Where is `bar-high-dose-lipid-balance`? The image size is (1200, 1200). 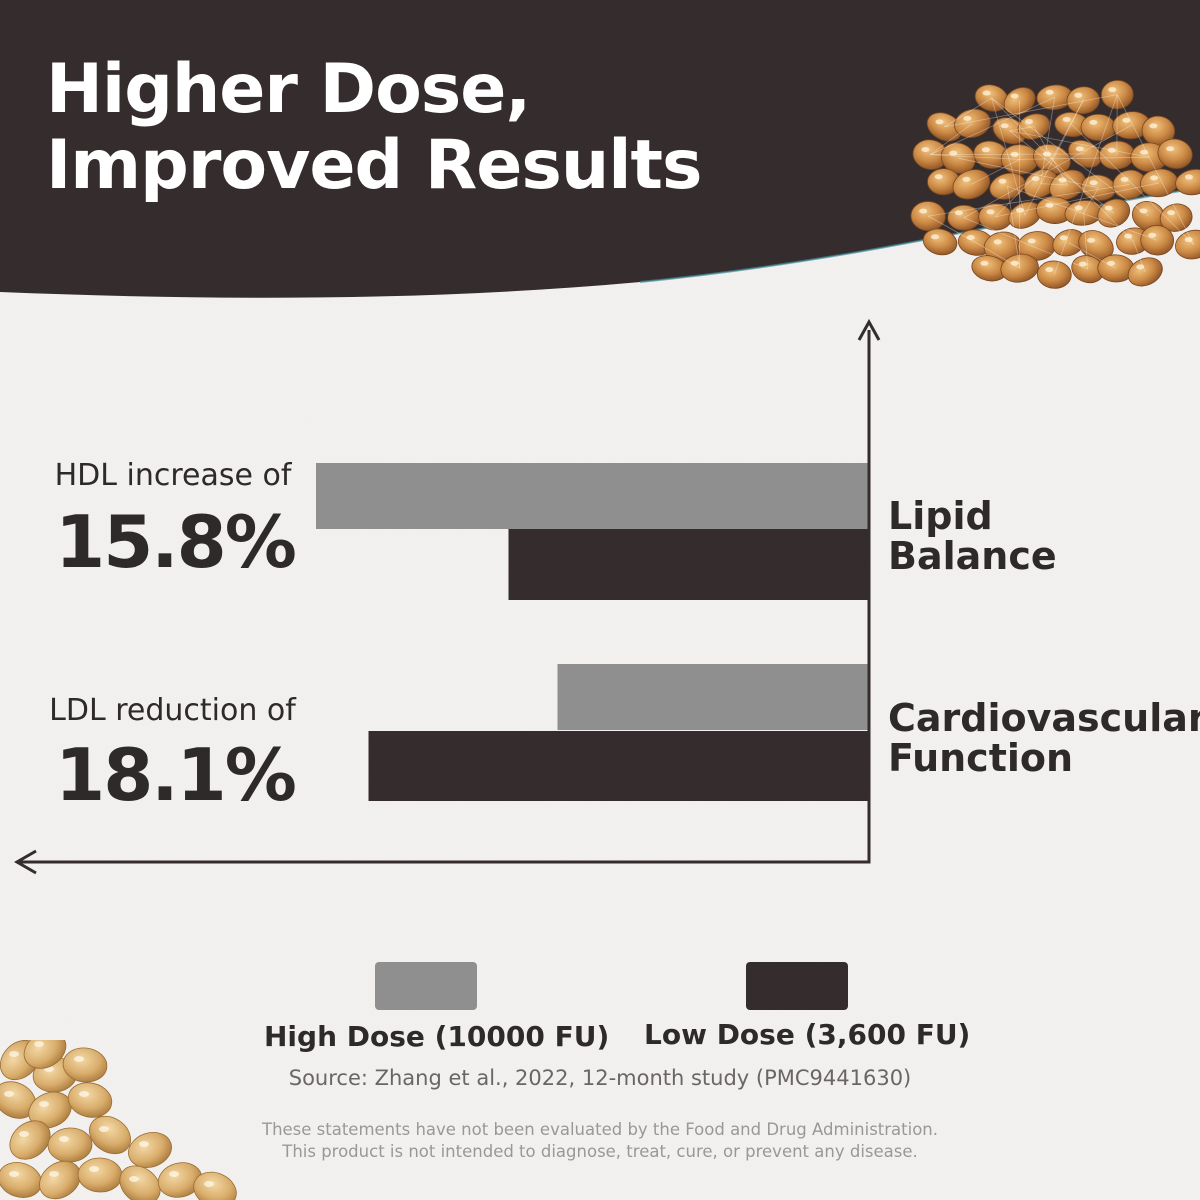 bar-high-dose-lipid-balance is located at coordinates (592, 496).